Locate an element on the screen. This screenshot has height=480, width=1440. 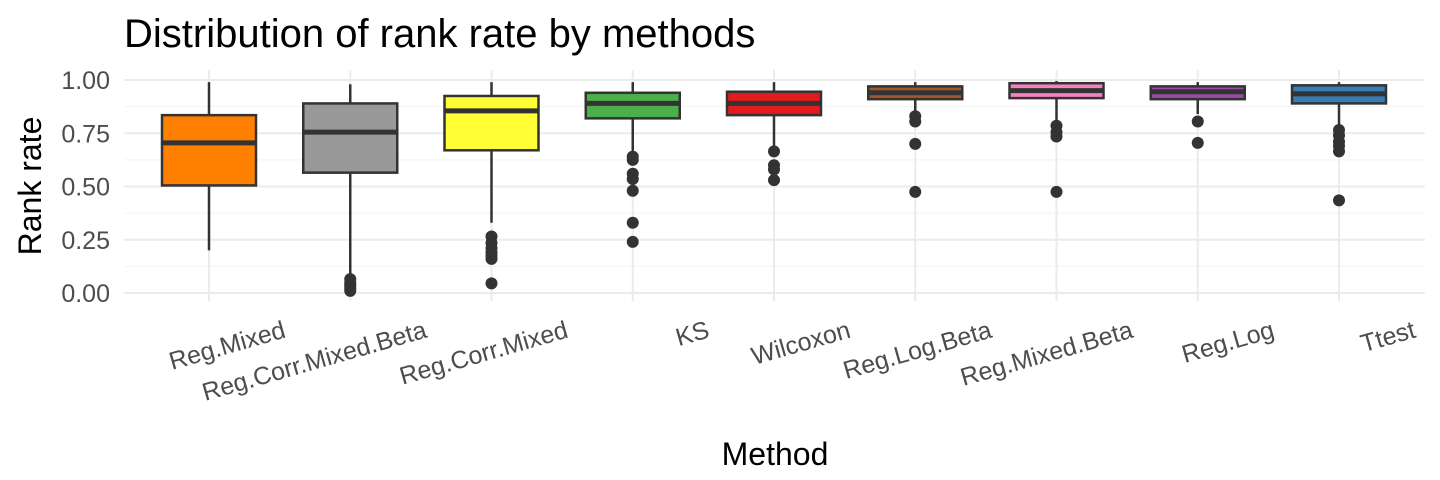
y-tick-label: 0.50 is located at coordinates (85, 188).